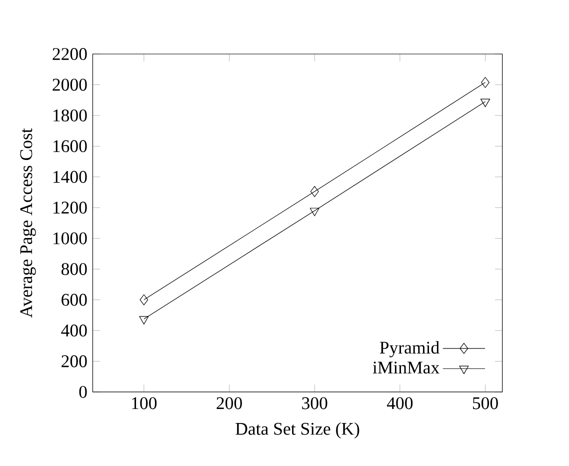  I want to click on y-tick-label: 1000, so click(70, 238).